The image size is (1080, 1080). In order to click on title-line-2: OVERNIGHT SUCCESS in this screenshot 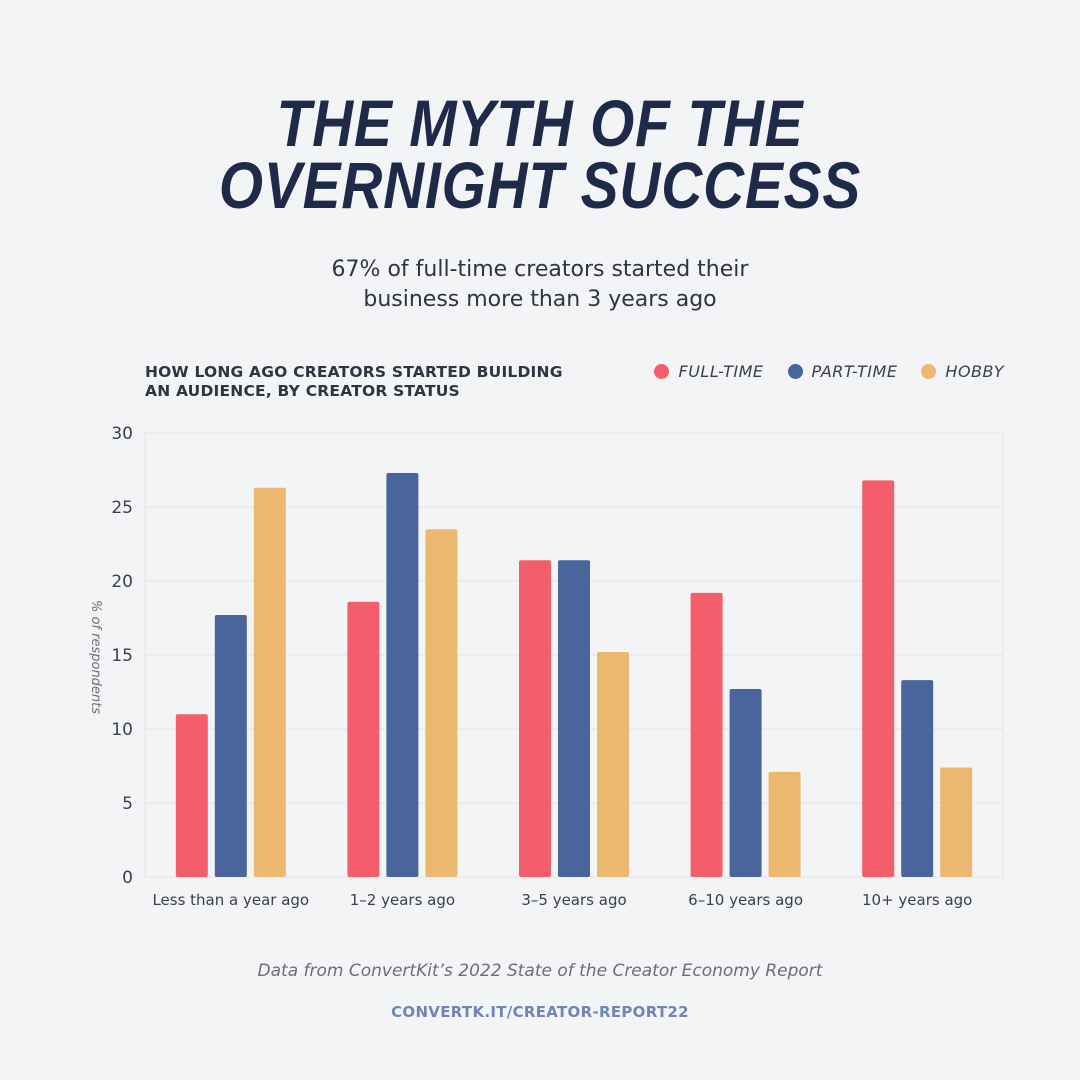, I will do `click(540, 185)`.